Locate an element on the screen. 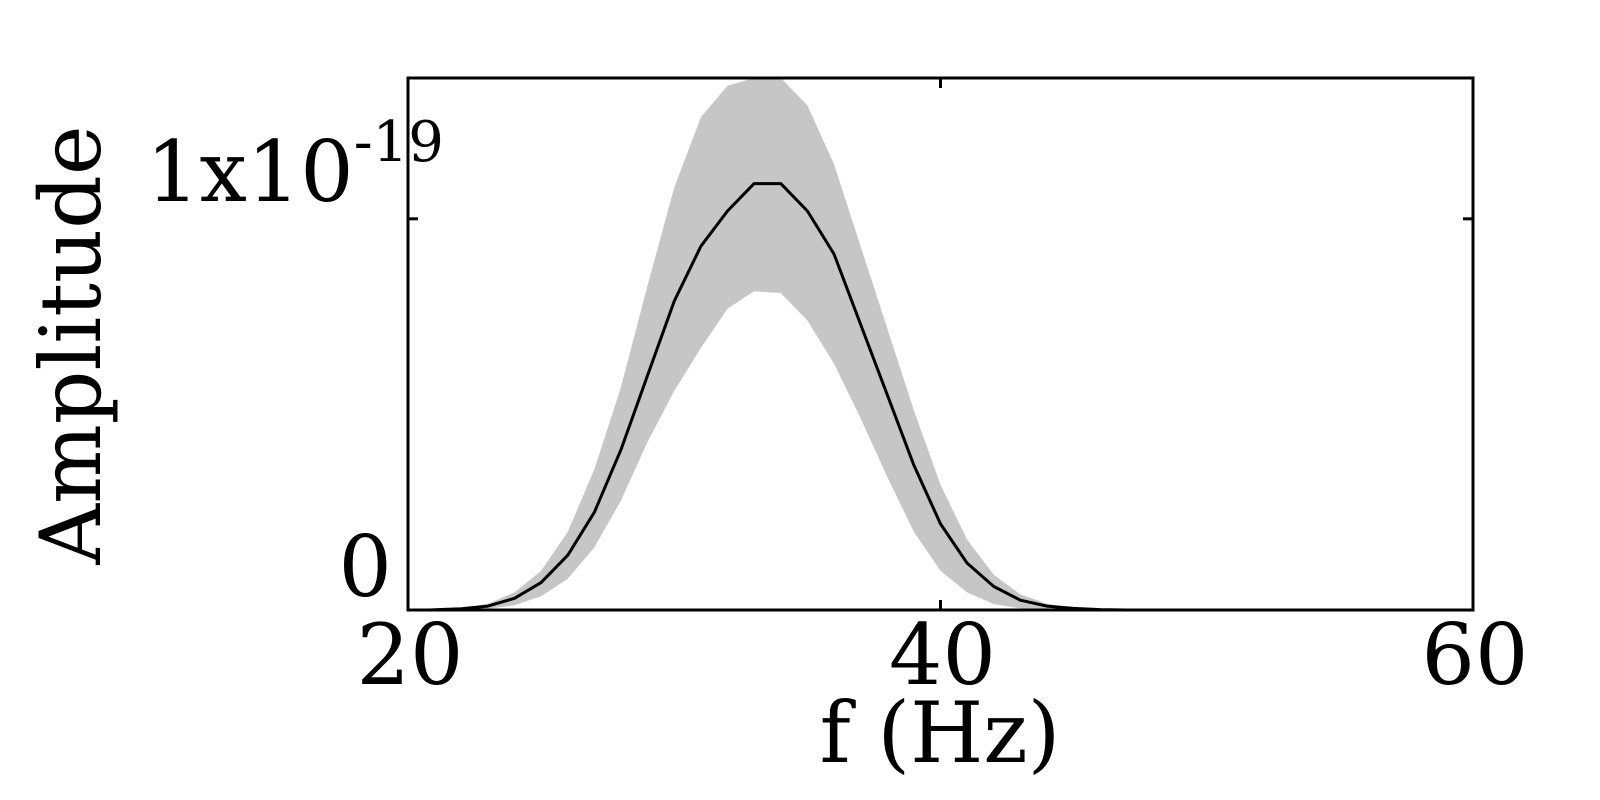 The height and width of the screenshot is (800, 1600). y-tick-label: 1x10⁻¹⁹ is located at coordinates (295, 165).